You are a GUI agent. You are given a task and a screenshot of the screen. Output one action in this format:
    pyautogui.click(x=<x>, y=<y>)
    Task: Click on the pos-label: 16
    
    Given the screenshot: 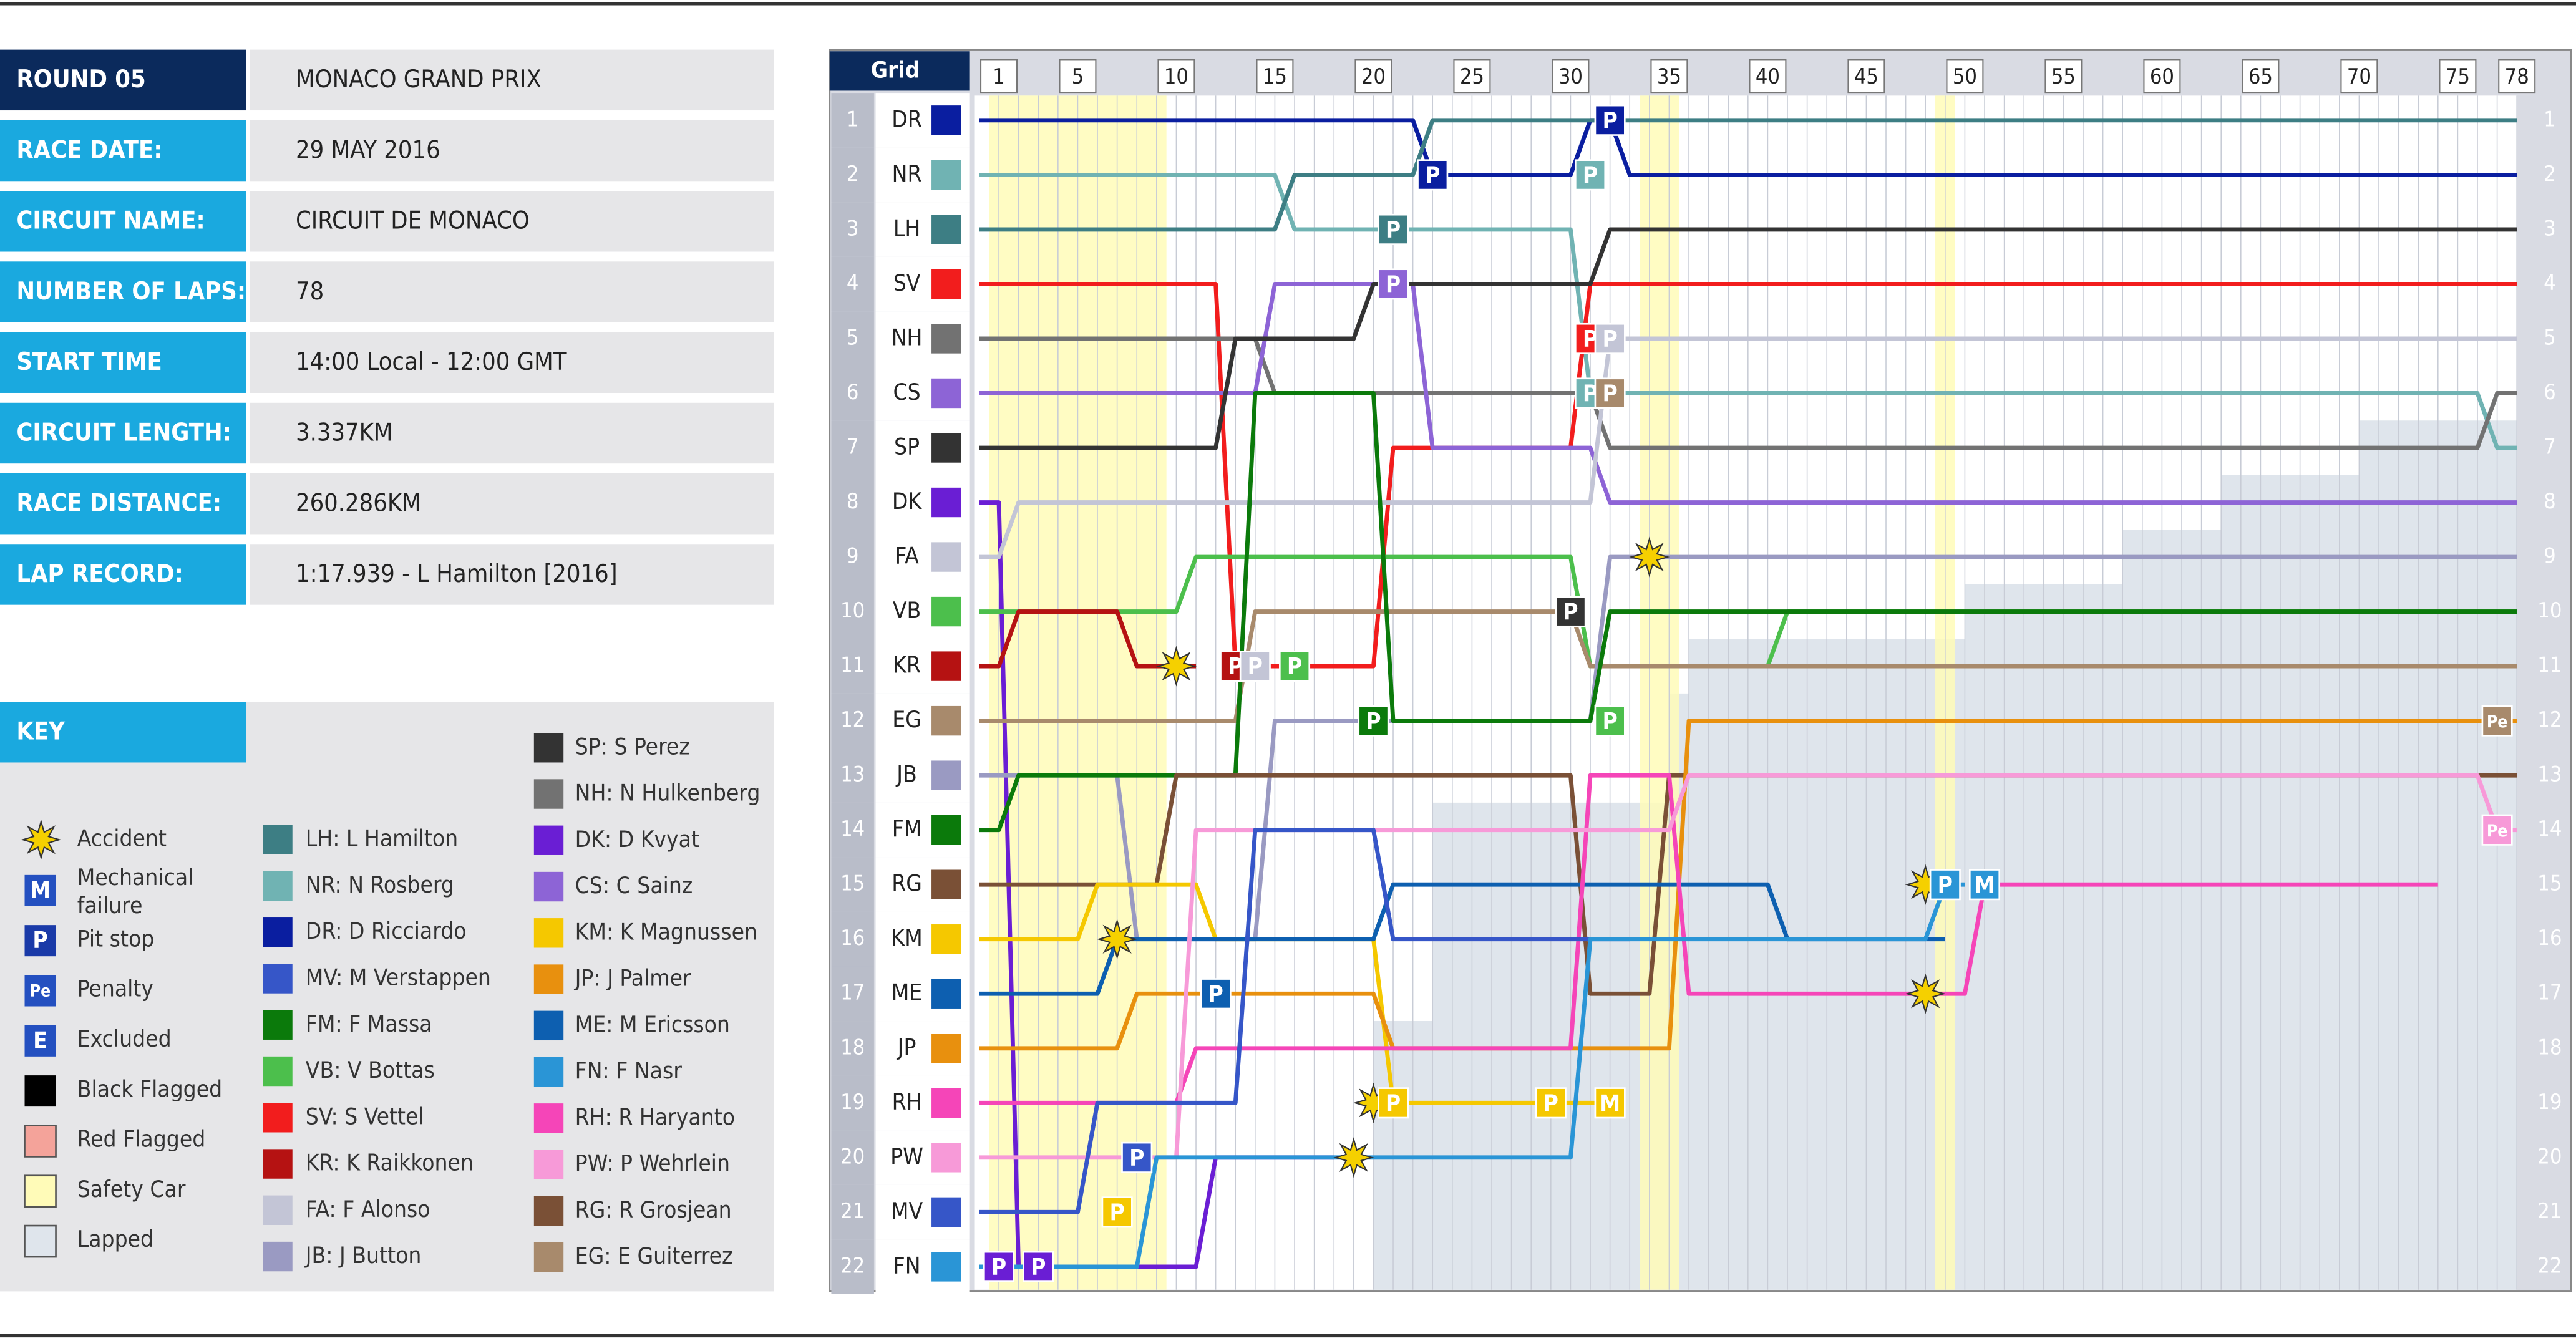 What is the action you would take?
    pyautogui.click(x=852, y=938)
    